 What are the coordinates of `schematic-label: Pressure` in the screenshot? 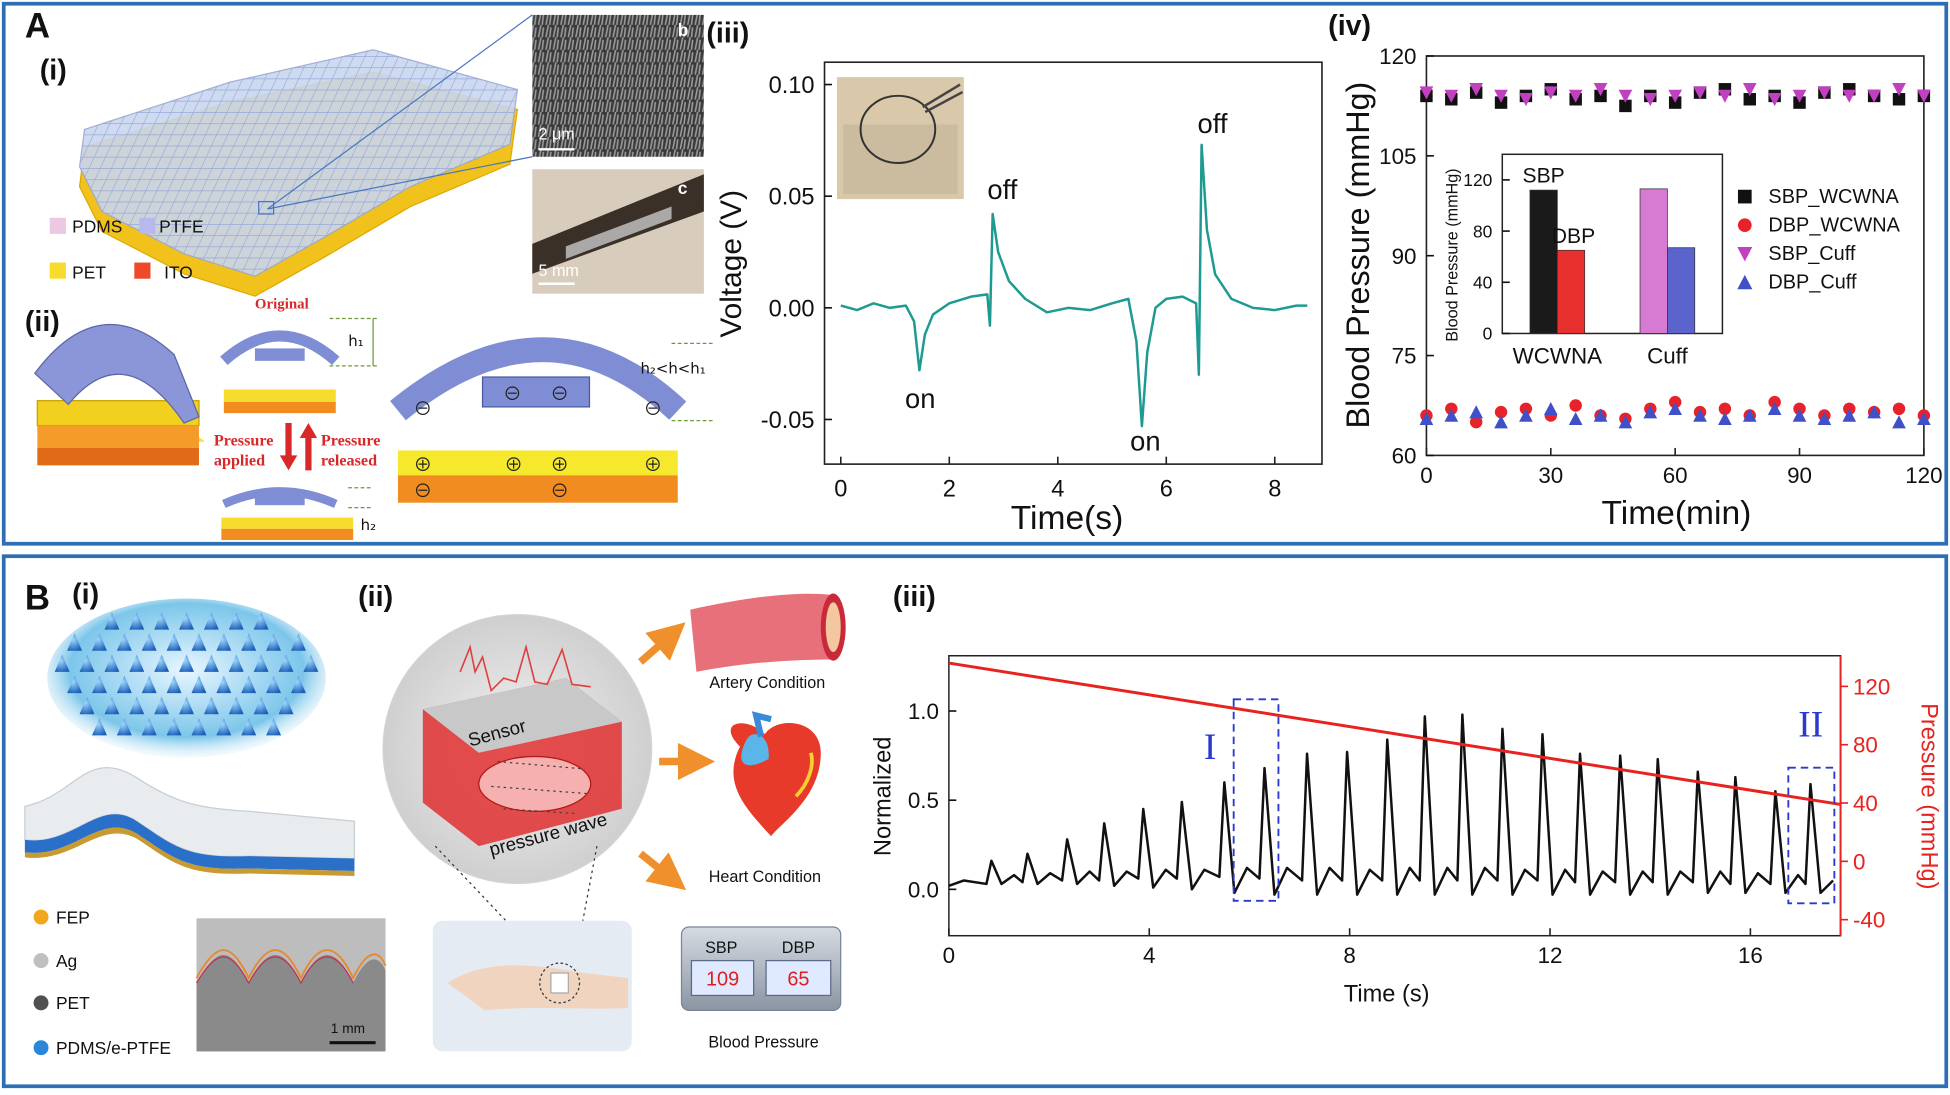 It's located at (351, 440).